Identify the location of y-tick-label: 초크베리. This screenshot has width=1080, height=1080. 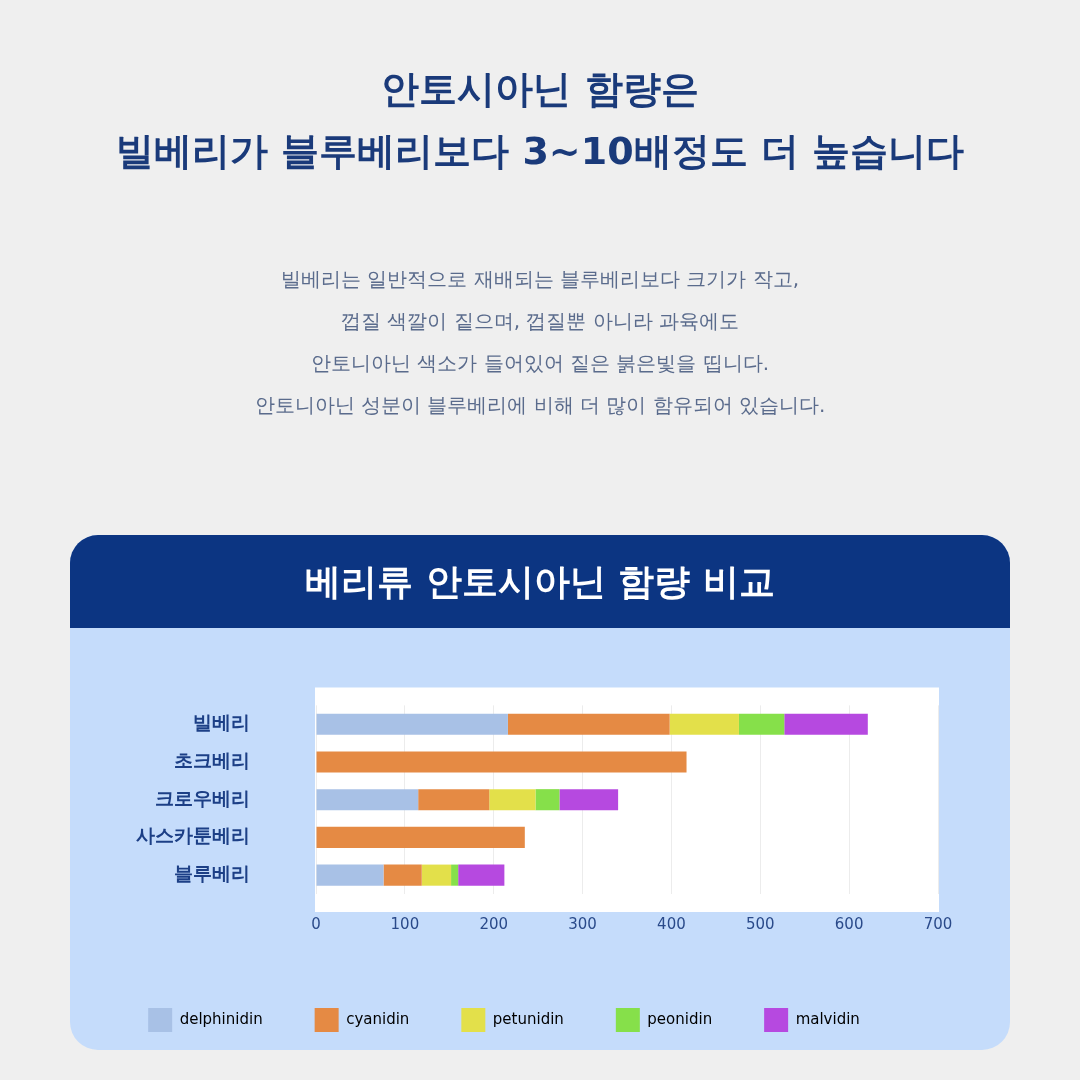
(212, 759).